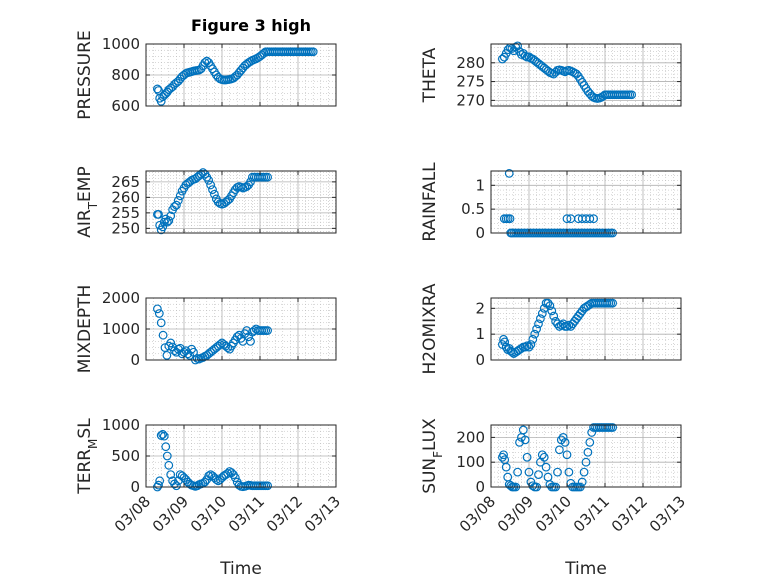 Image resolution: width=778 pixels, height=583 pixels. What do you see at coordinates (87, 201) in the screenshot?
I see `y-axis-label: AIRTEMP` at bounding box center [87, 201].